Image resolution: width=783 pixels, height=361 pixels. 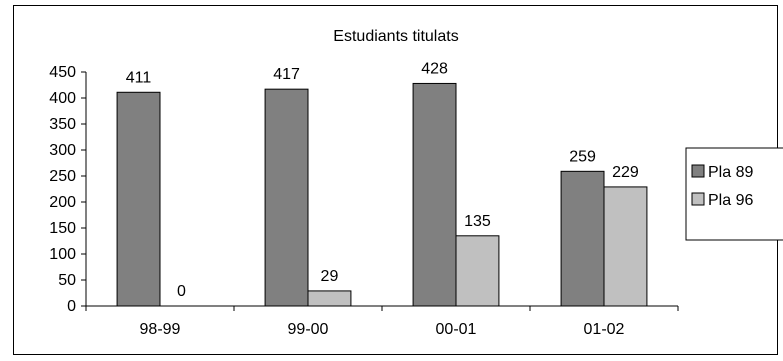 I want to click on x-axis: 98-99 99-00 00-01 01-02, so click(x=382, y=321).